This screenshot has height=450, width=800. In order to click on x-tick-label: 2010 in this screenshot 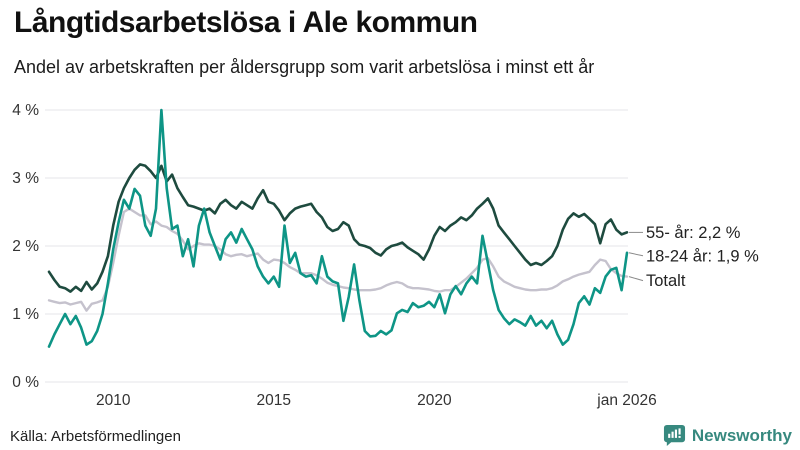, I will do `click(113, 400)`.